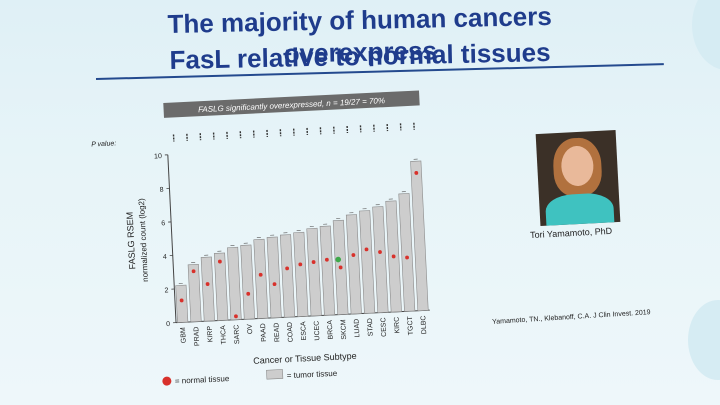 The height and width of the screenshot is (405, 720). What do you see at coordinates (168, 324) in the screenshot?
I see `y-tick-label: 0` at bounding box center [168, 324].